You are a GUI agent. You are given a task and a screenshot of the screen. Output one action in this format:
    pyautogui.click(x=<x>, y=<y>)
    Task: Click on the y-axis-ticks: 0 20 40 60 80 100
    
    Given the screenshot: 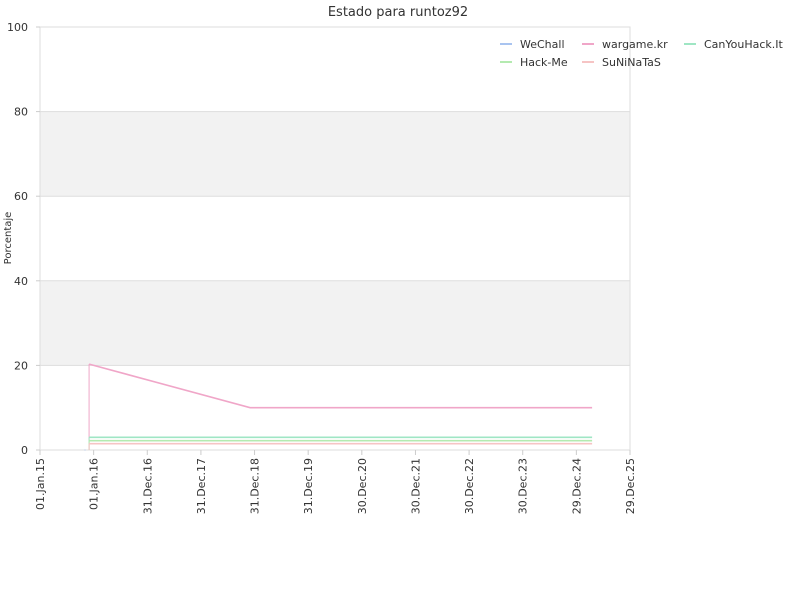 What is the action you would take?
    pyautogui.click(x=23, y=239)
    